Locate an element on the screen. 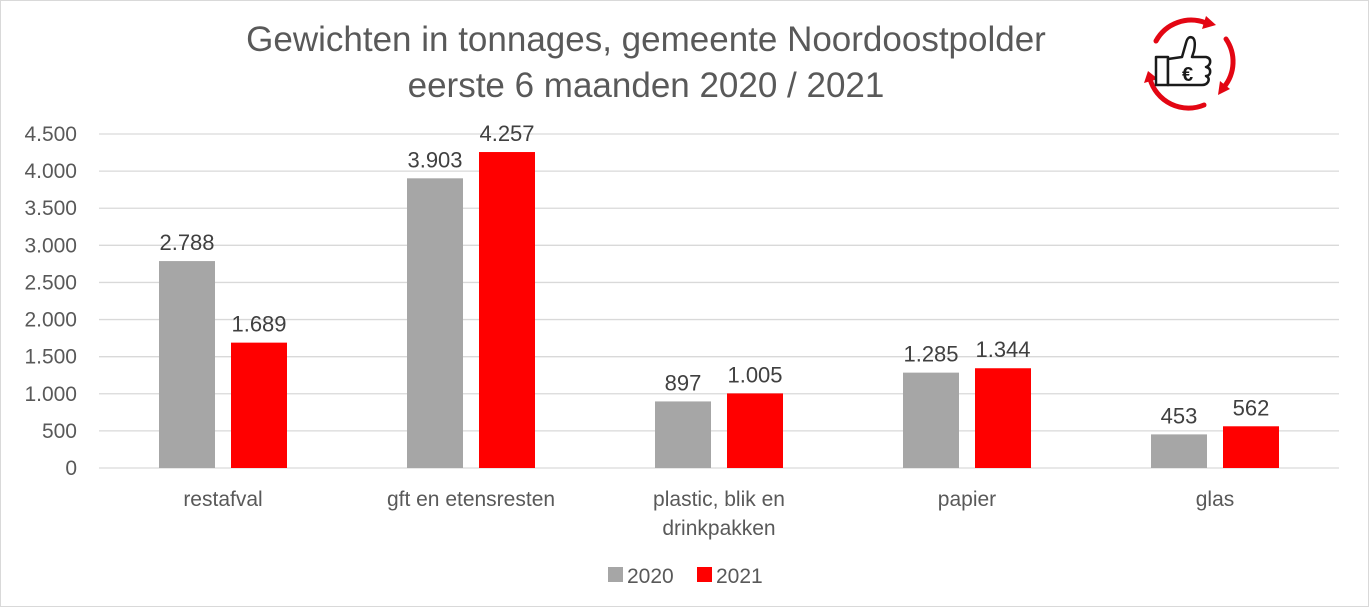 The width and height of the screenshot is (1369, 607). legend-swatch-2020 is located at coordinates (615, 574).